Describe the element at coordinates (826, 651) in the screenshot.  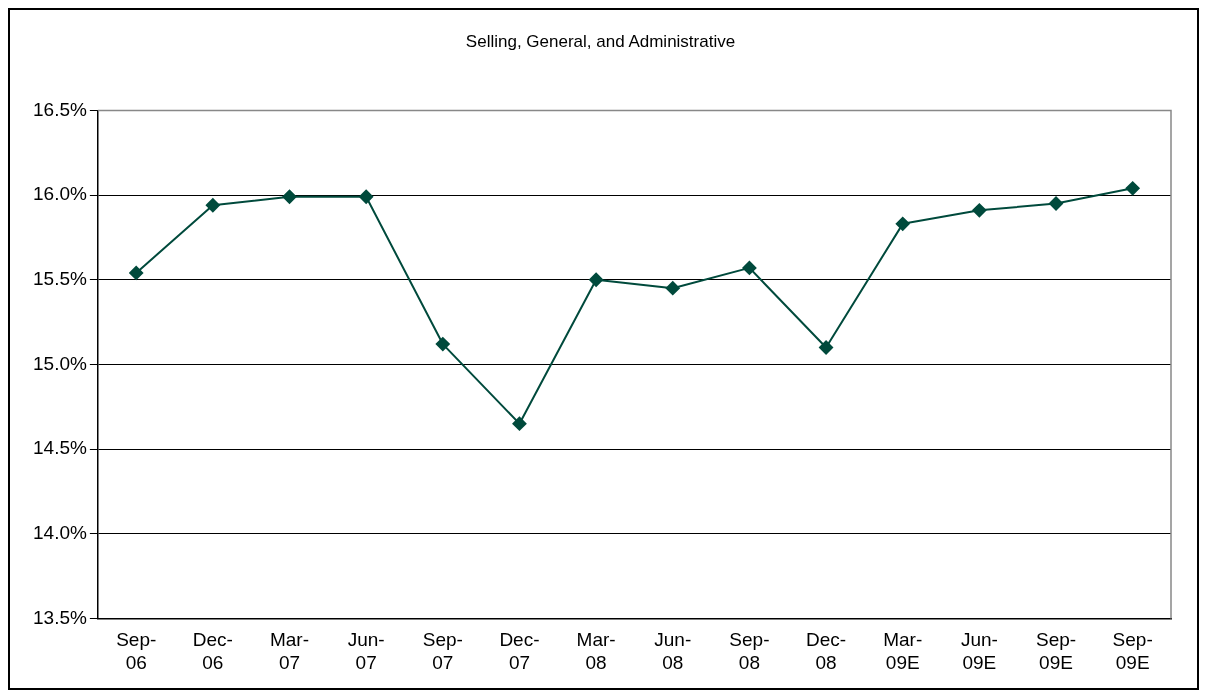
I see `x-tick-label: Dec-08` at that location.